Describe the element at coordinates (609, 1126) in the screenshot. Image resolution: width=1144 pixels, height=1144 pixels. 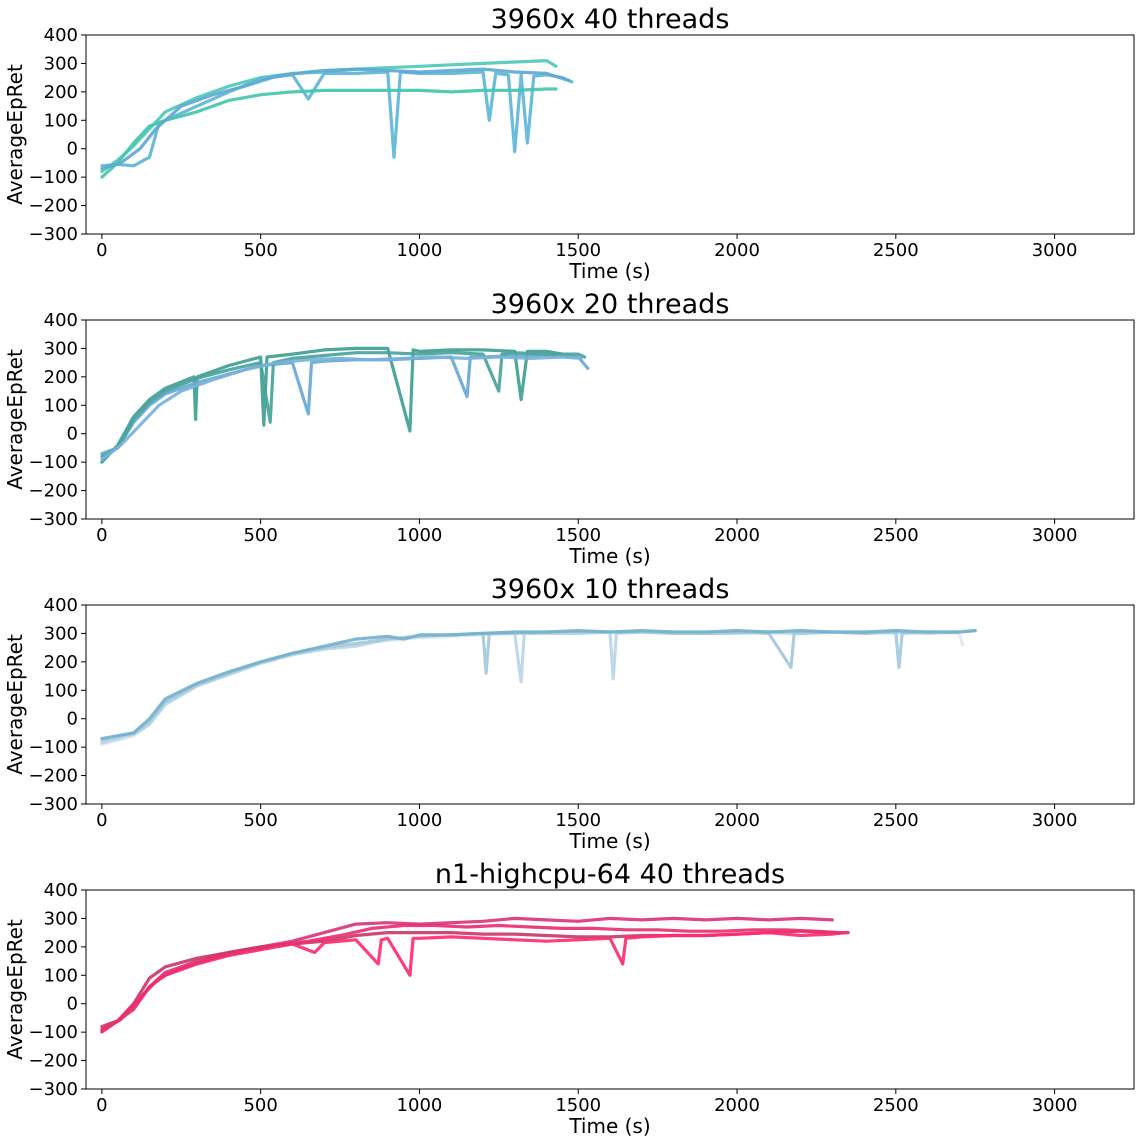
I see `chart-4-xlabel: Time (s)` at that location.